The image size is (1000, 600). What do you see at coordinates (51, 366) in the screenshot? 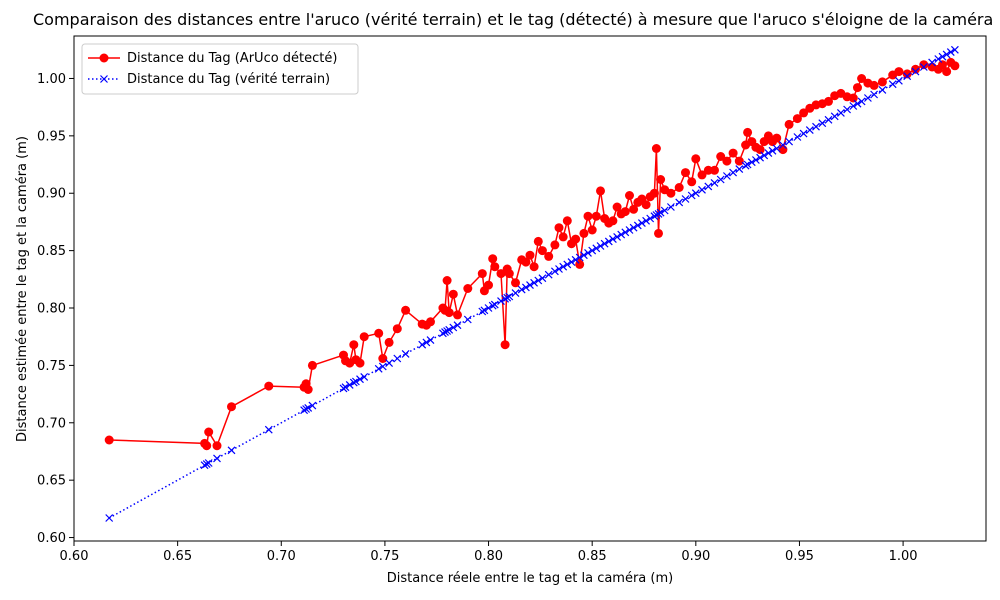
I see `y-tick-label: 0.75` at bounding box center [51, 366].